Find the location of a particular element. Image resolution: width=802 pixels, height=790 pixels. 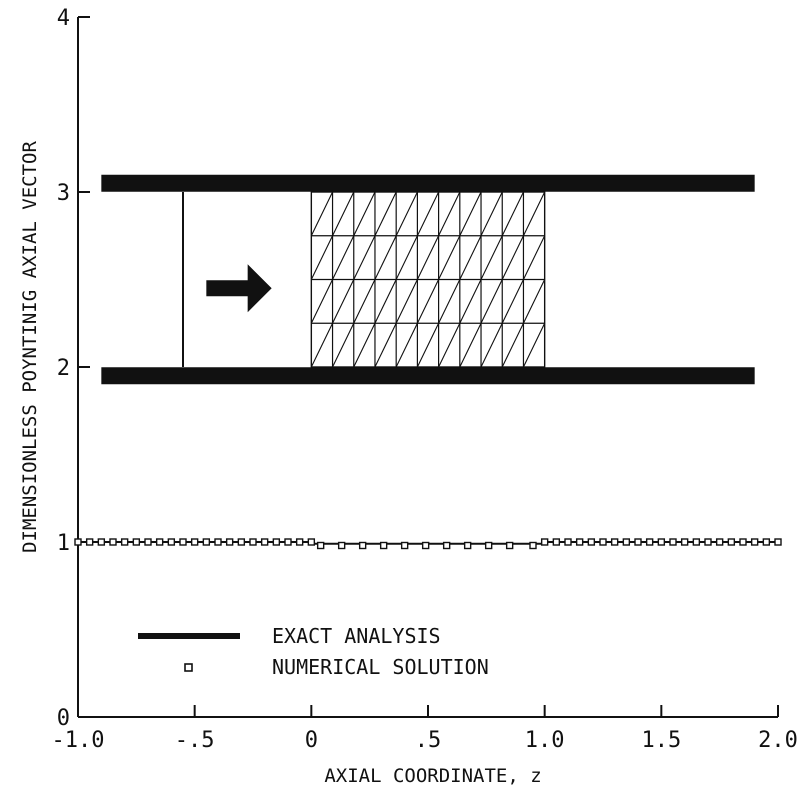

y-tick-label: 4 is located at coordinates (63, 18).